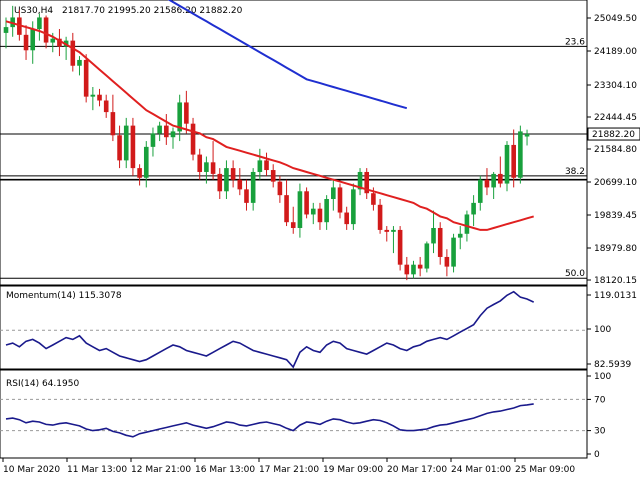  I want to click on price-tick-label: 19839.45, so click(615, 216).